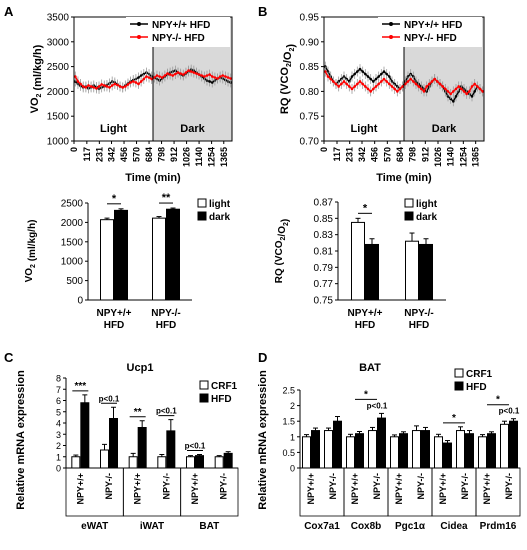  I want to click on legend-label: NPY-/- HFD, so click(430, 38).